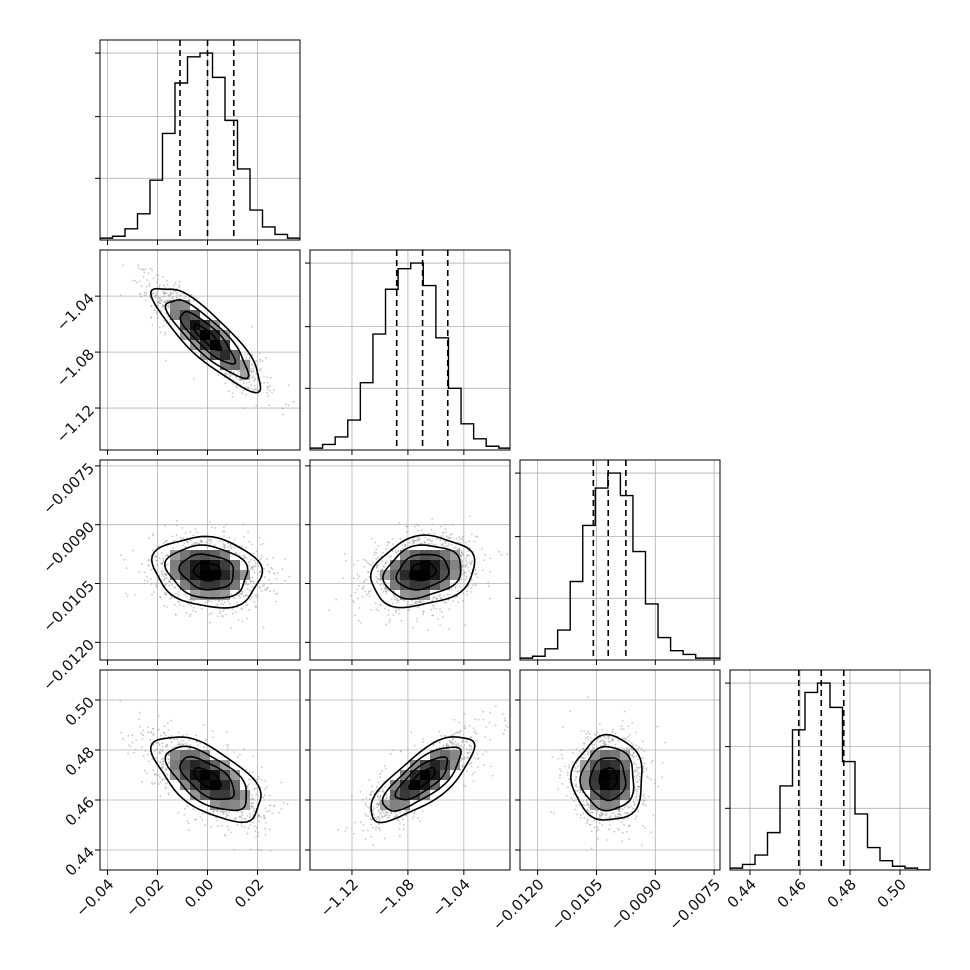  I want to click on y-tick-label-1-0: −1.12, so click(75, 423).